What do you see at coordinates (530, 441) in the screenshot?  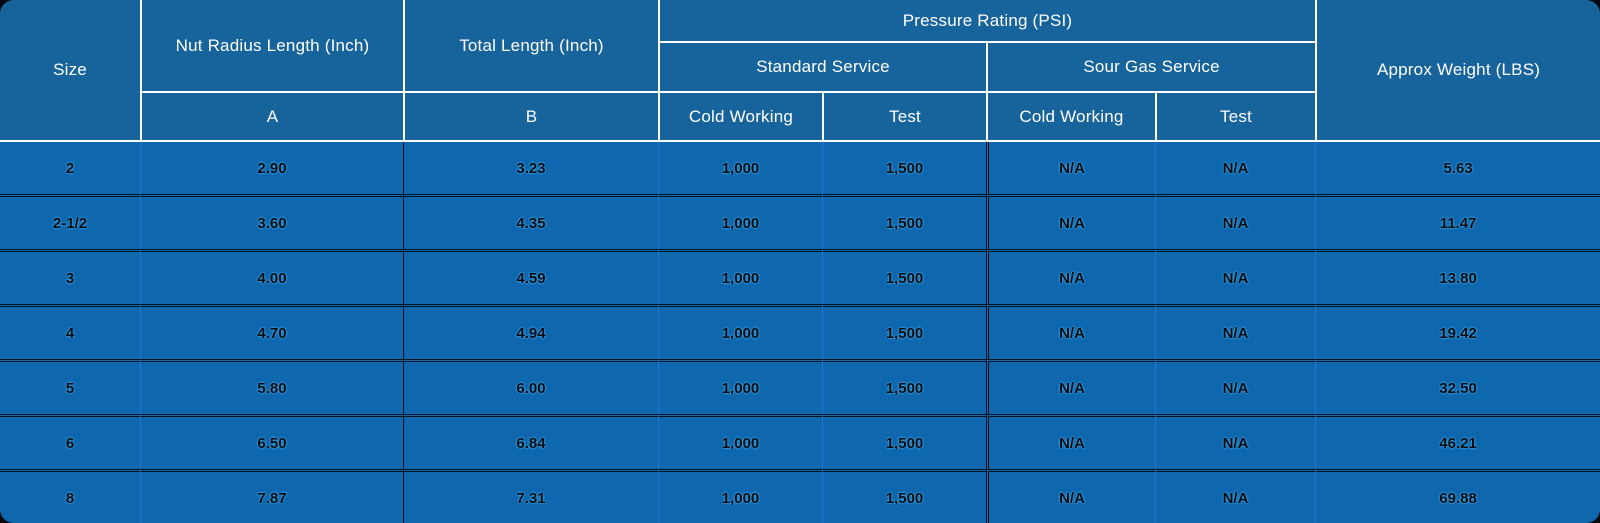 I see `table-cell: 6.84` at bounding box center [530, 441].